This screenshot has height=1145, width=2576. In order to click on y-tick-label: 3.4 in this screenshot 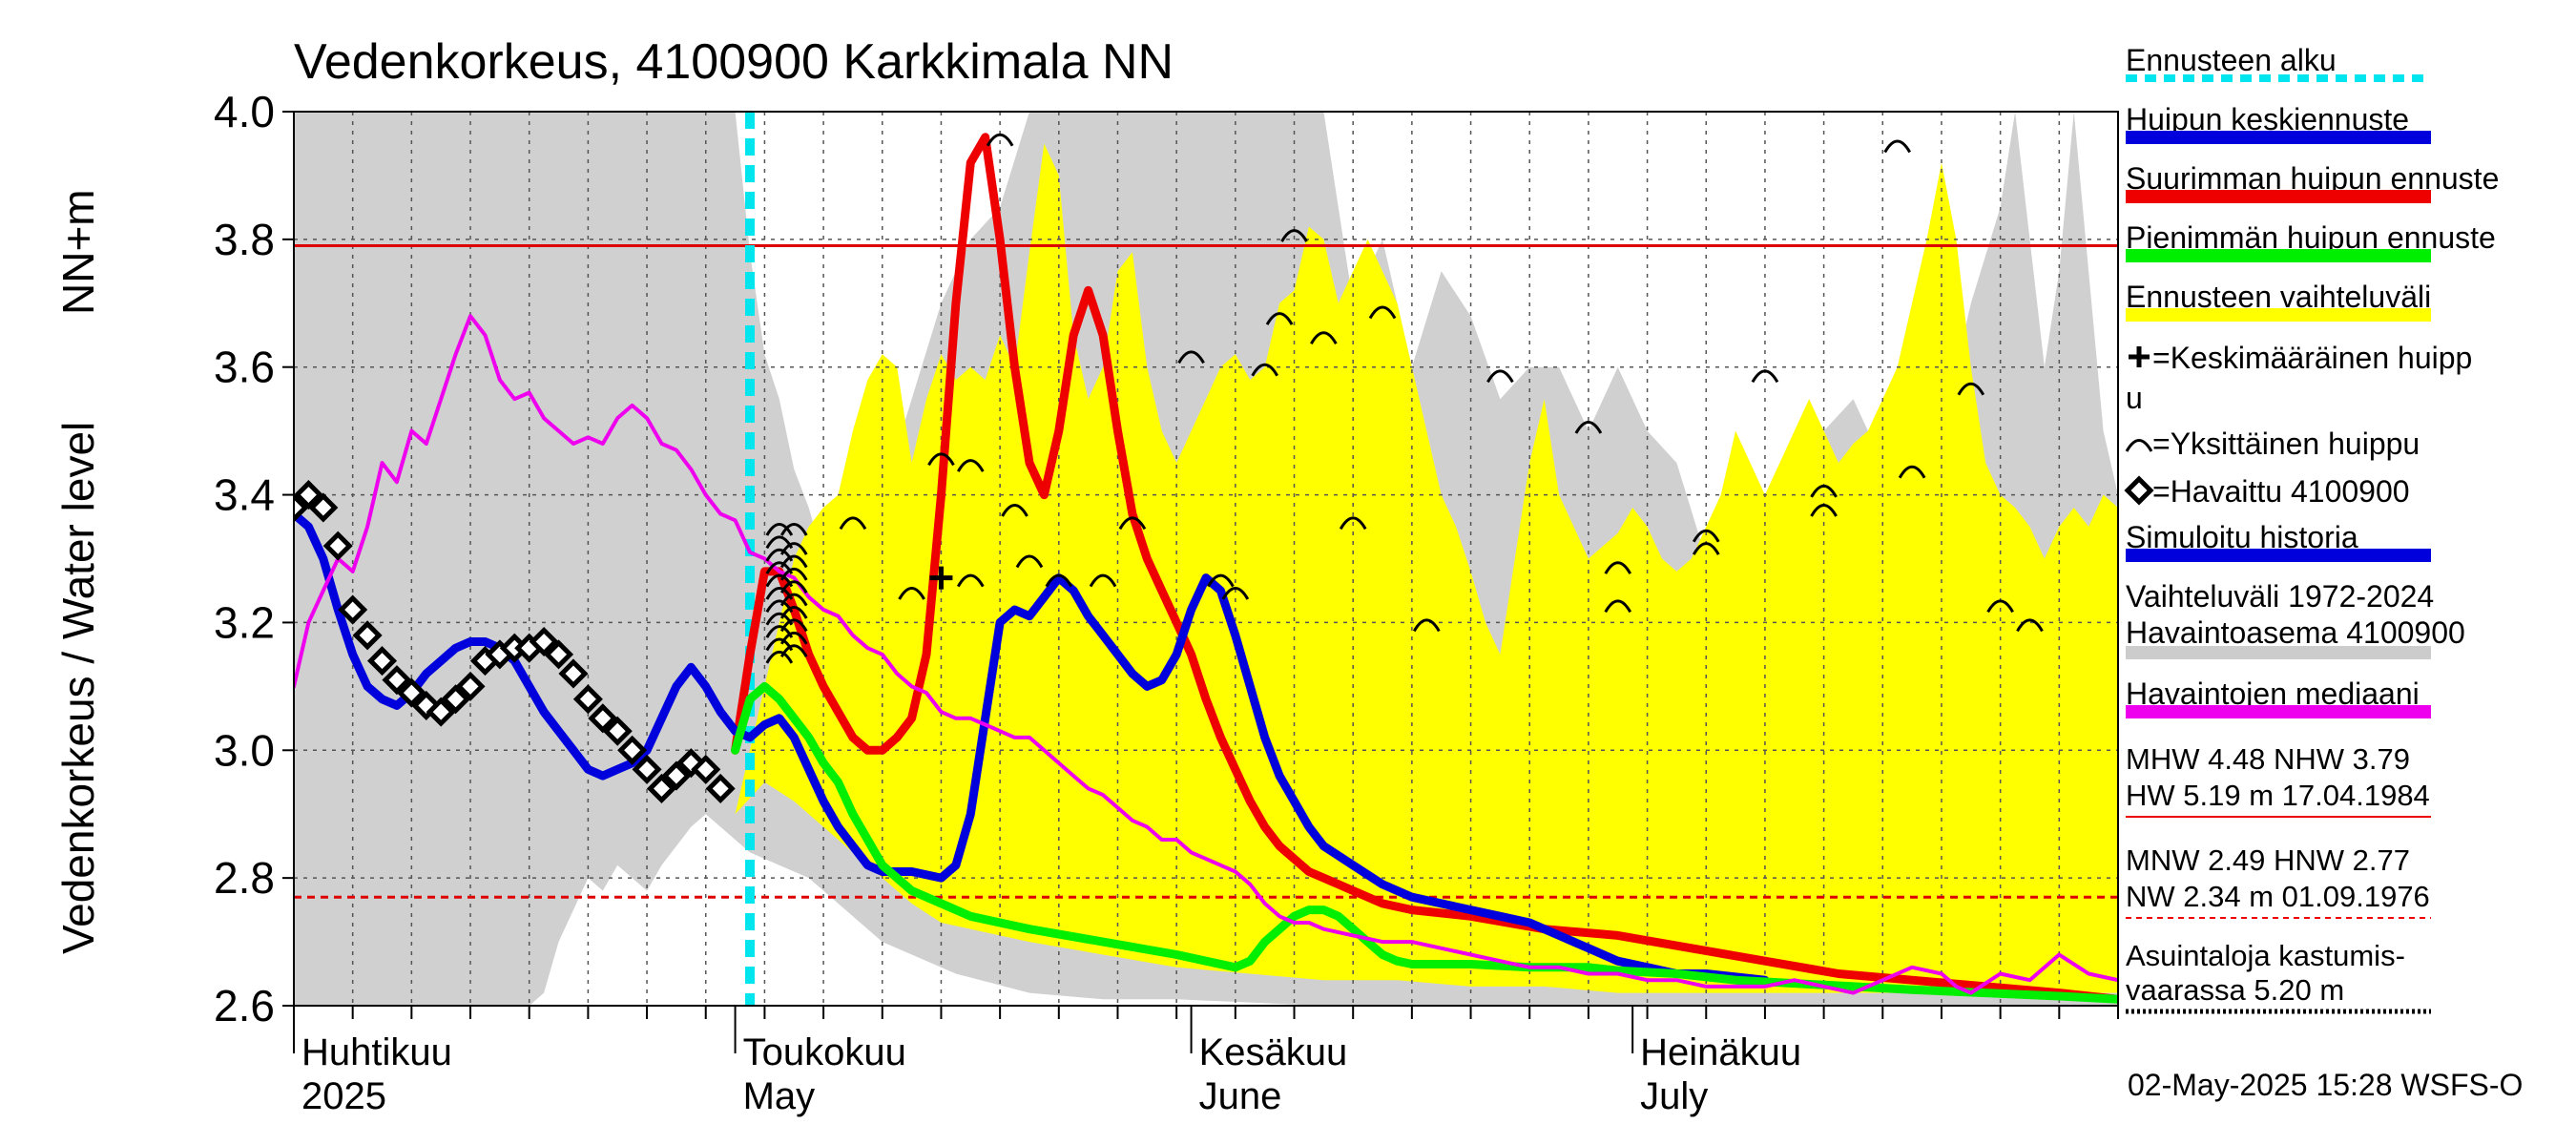, I will do `click(244, 495)`.